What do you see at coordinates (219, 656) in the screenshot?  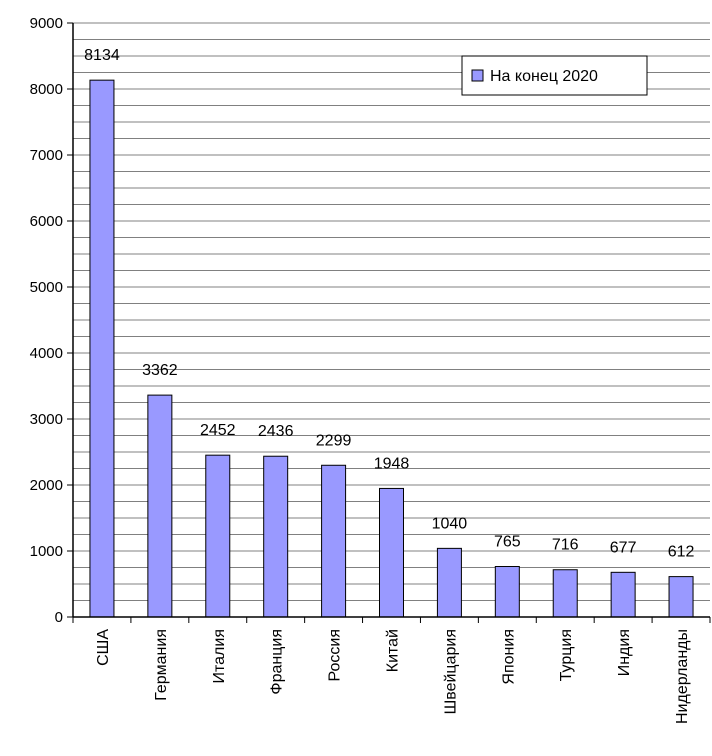 I see `category-label: Италия` at bounding box center [219, 656].